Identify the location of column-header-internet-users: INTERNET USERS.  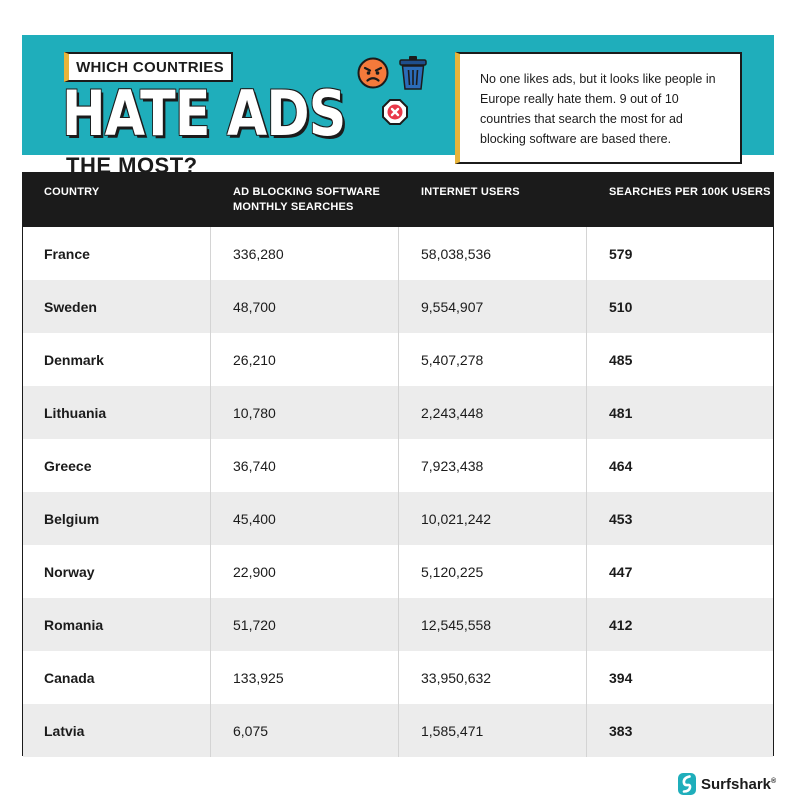
(470, 192).